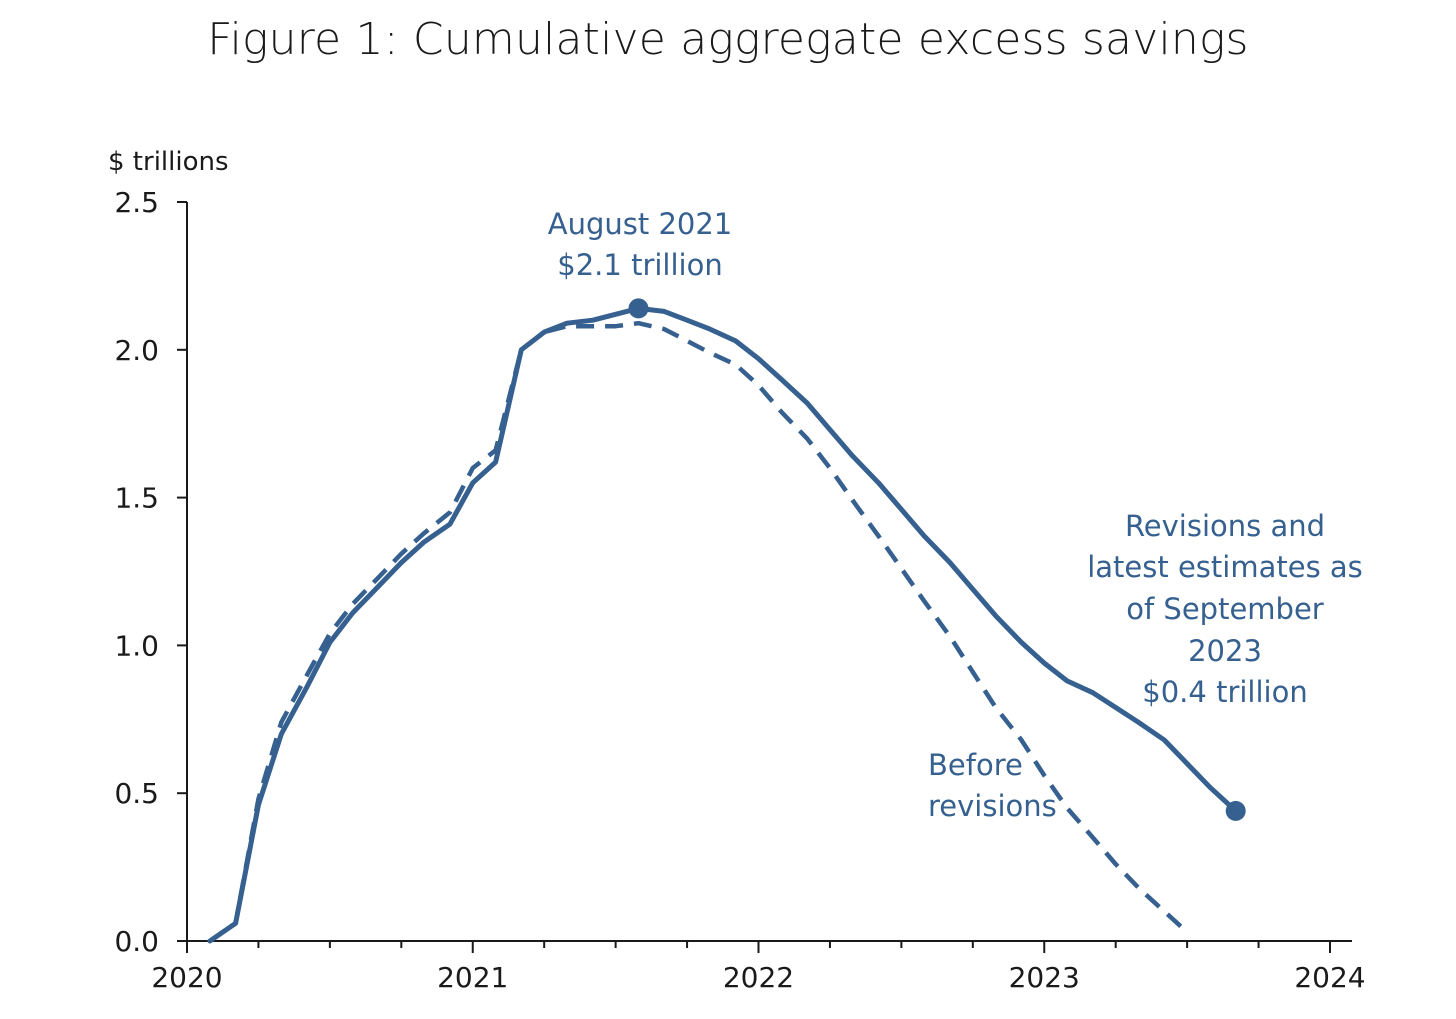 The image size is (1456, 1019). I want to click on annotation-before-line2: revisions, so click(992, 806).